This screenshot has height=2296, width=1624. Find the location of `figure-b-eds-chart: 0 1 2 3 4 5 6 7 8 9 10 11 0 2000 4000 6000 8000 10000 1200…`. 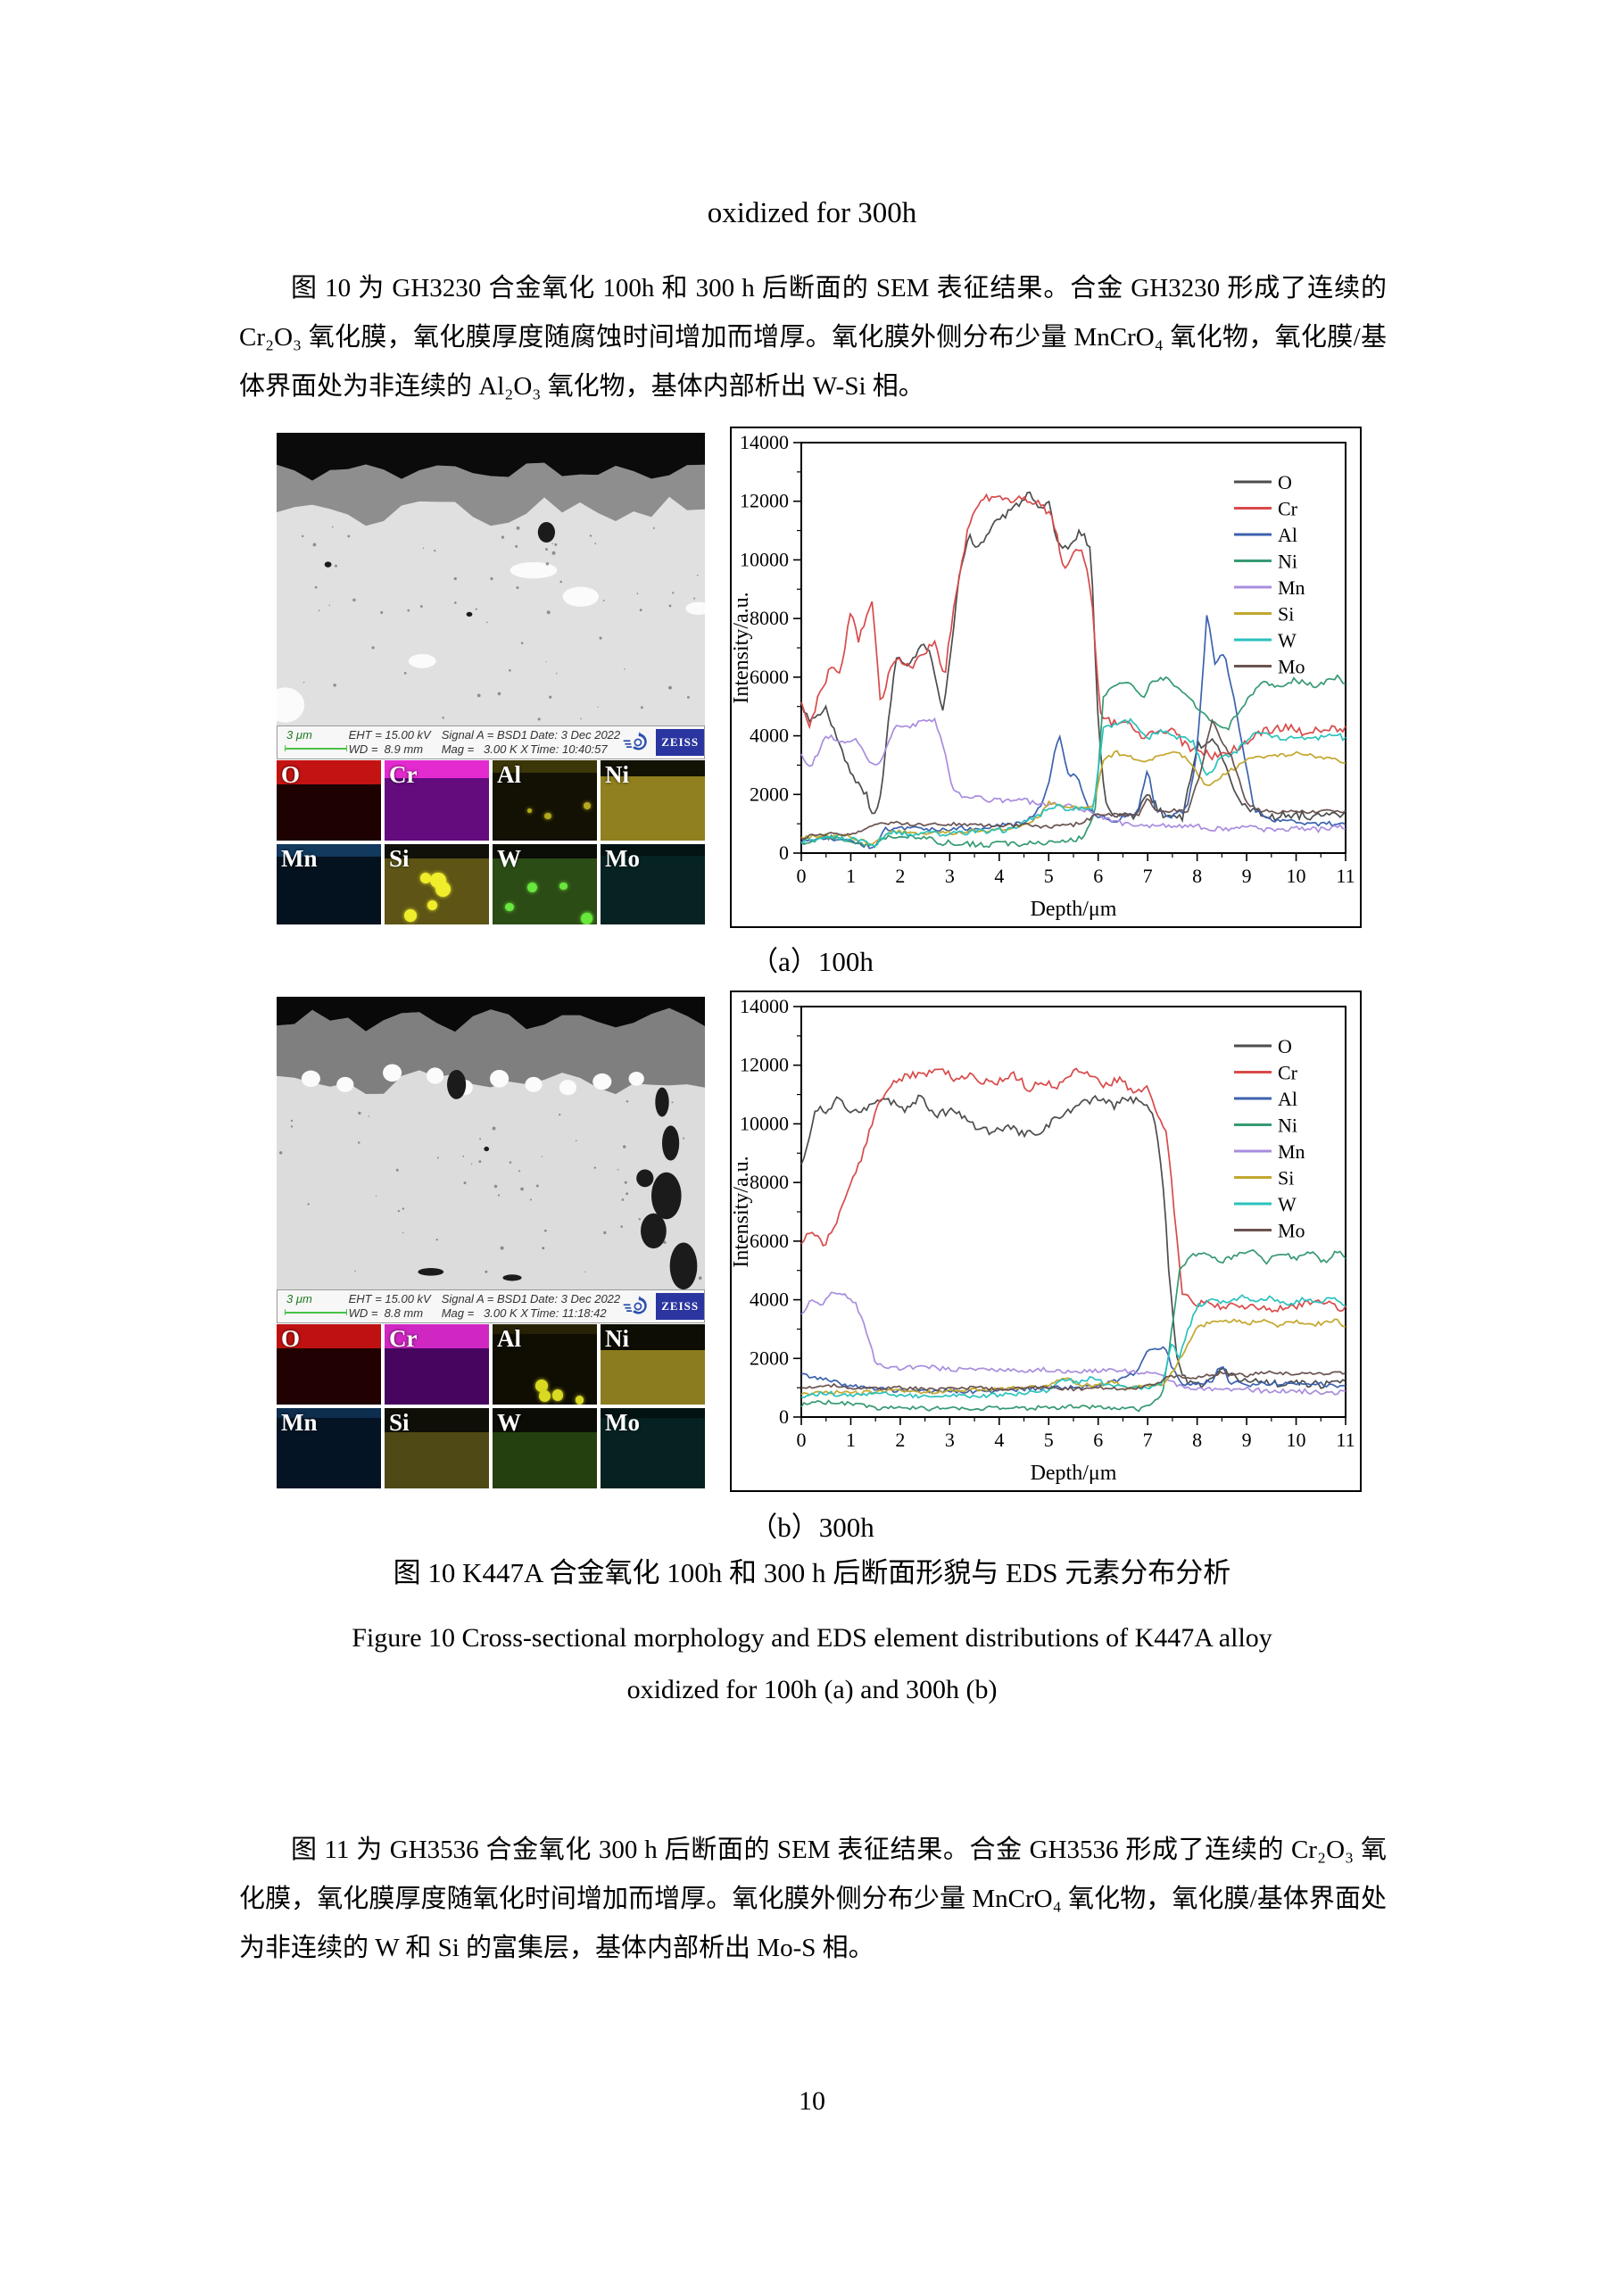

figure-b-eds-chart: 0 1 2 3 4 5 6 7 8 9 10 11 0 2000 4000 6000 8000 10000 1200… is located at coordinates (1046, 1243).